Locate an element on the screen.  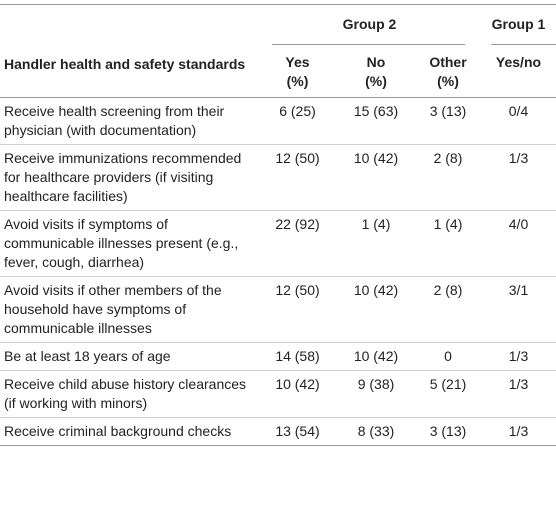
no-column-header: No (%) is located at coordinates (376, 71).